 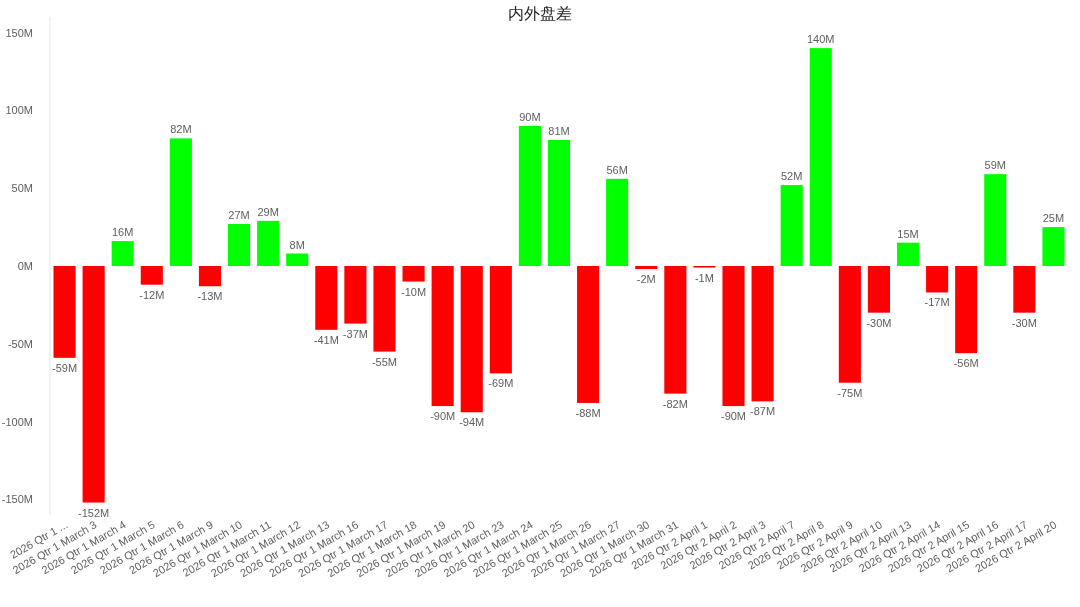 What do you see at coordinates (17, 421) in the screenshot?
I see `y-tick-label: -100M` at bounding box center [17, 421].